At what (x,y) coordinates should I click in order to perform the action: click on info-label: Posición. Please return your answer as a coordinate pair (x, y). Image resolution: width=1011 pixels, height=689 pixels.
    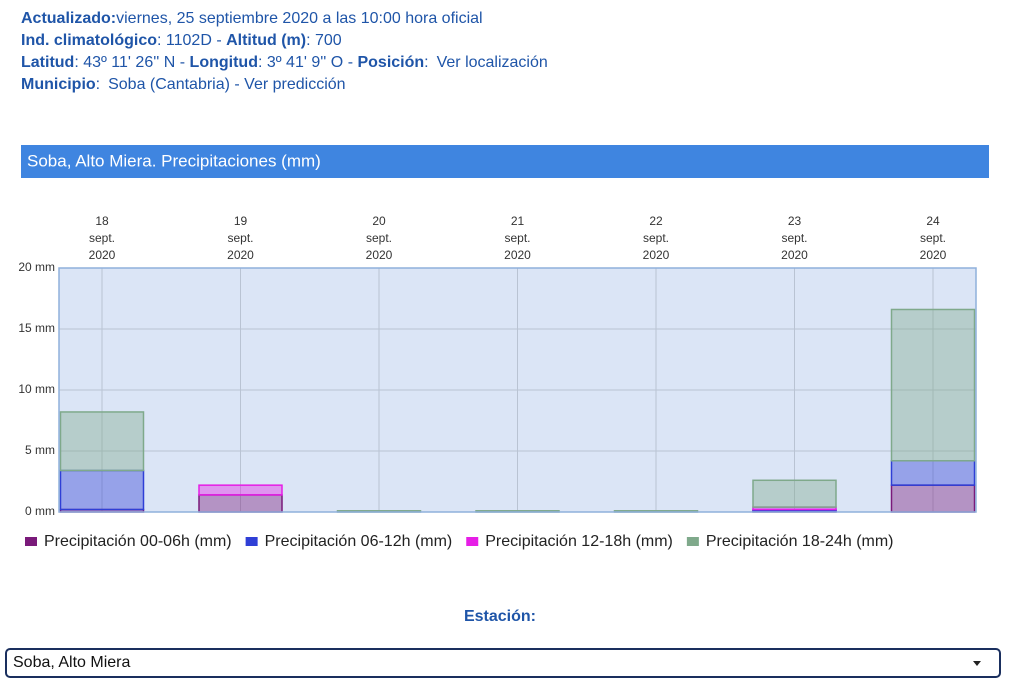
    Looking at the image, I should click on (391, 62).